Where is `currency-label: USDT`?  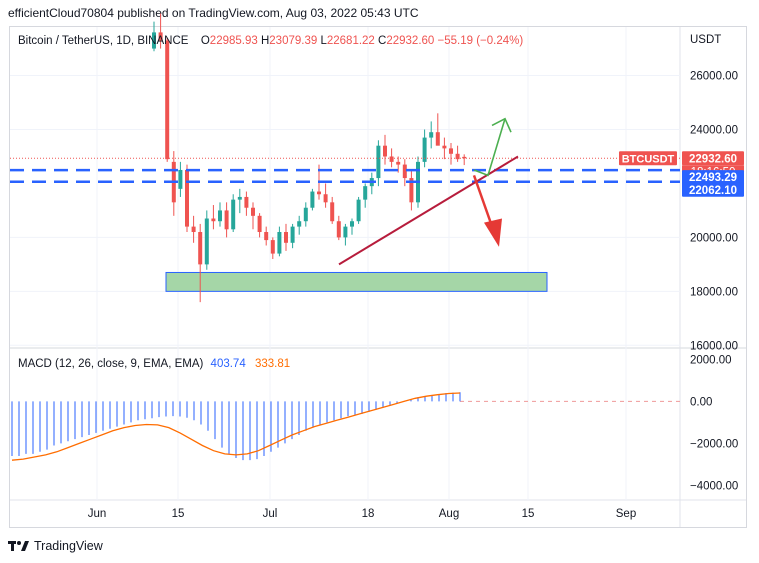 currency-label: USDT is located at coordinates (706, 40).